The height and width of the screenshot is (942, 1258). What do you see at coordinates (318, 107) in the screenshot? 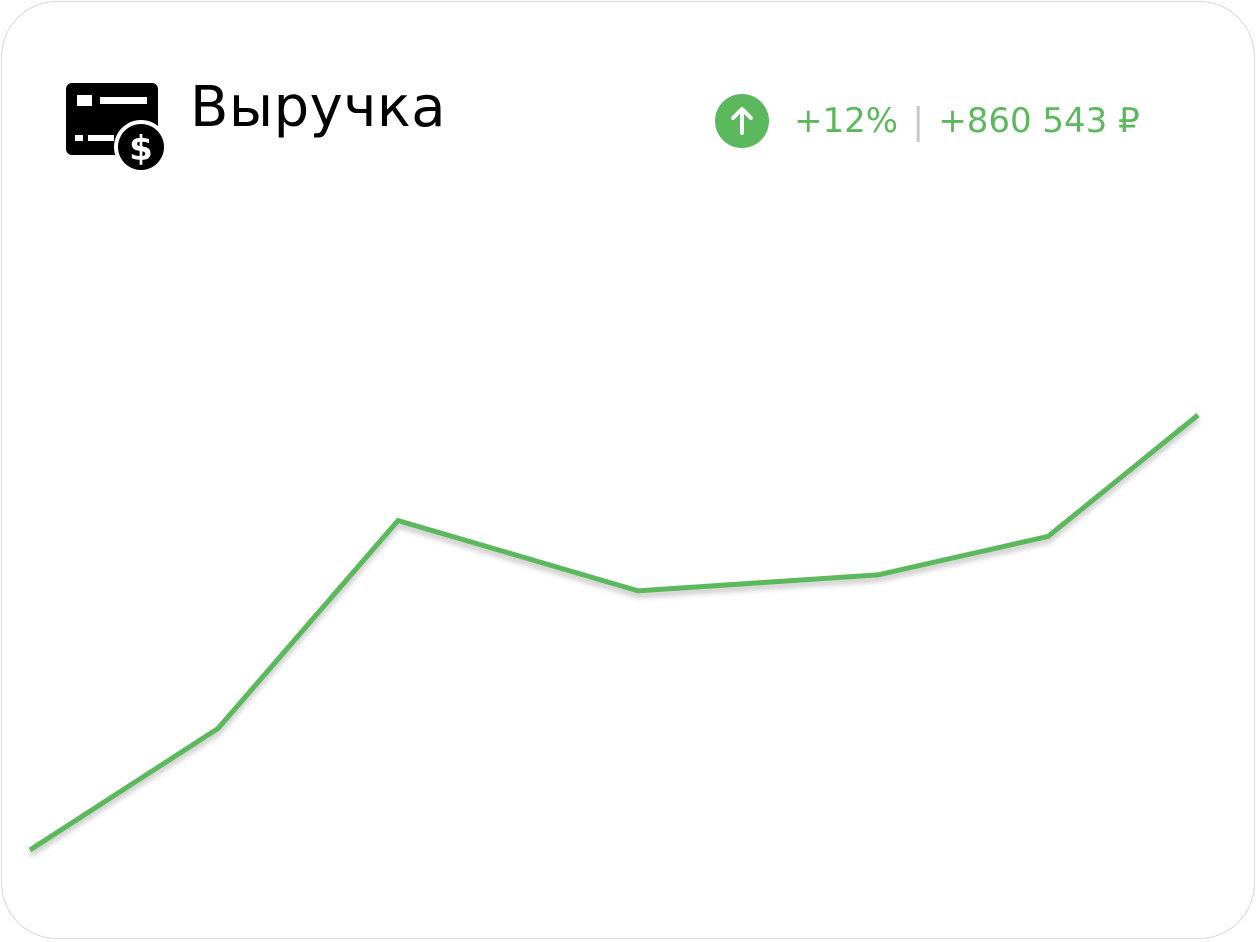
I see `widget-title: Выручка` at bounding box center [318, 107].